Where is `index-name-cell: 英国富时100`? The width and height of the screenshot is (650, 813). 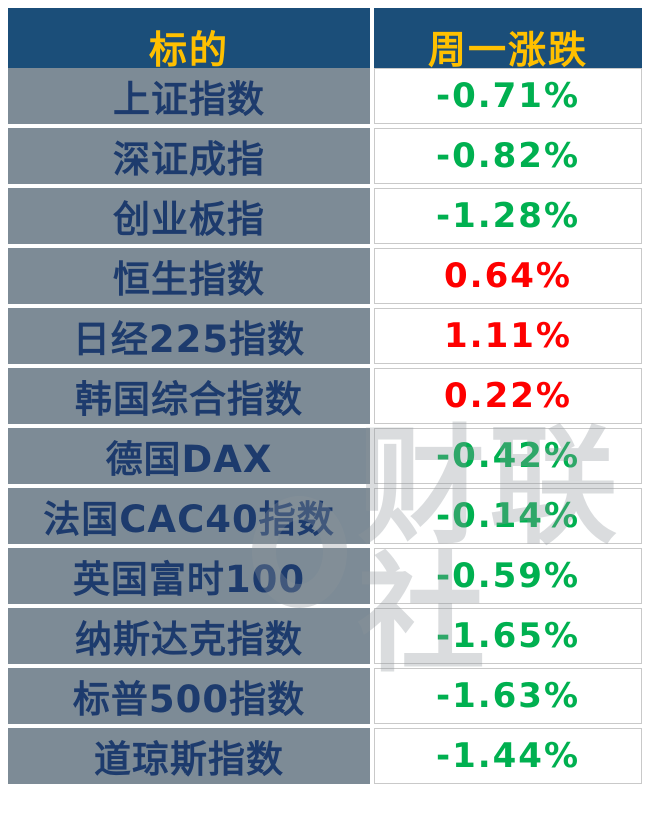
index-name-cell: 英国富时100 is located at coordinates (189, 576).